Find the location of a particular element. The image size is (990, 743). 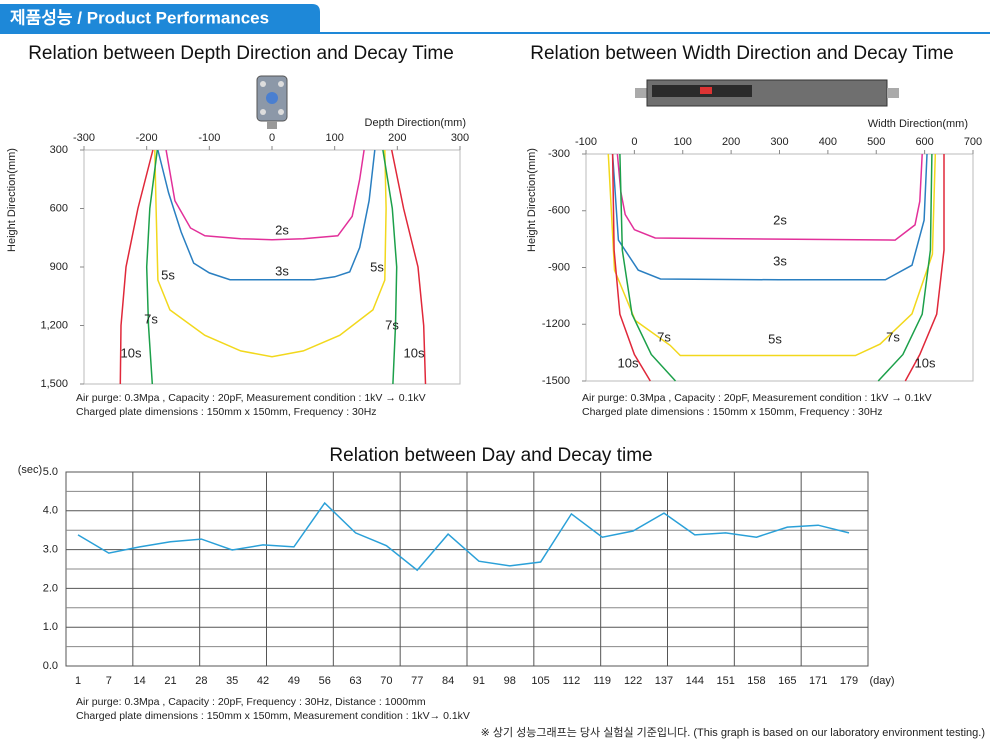

y-tick-label: -300 is located at coordinates (559, 154).